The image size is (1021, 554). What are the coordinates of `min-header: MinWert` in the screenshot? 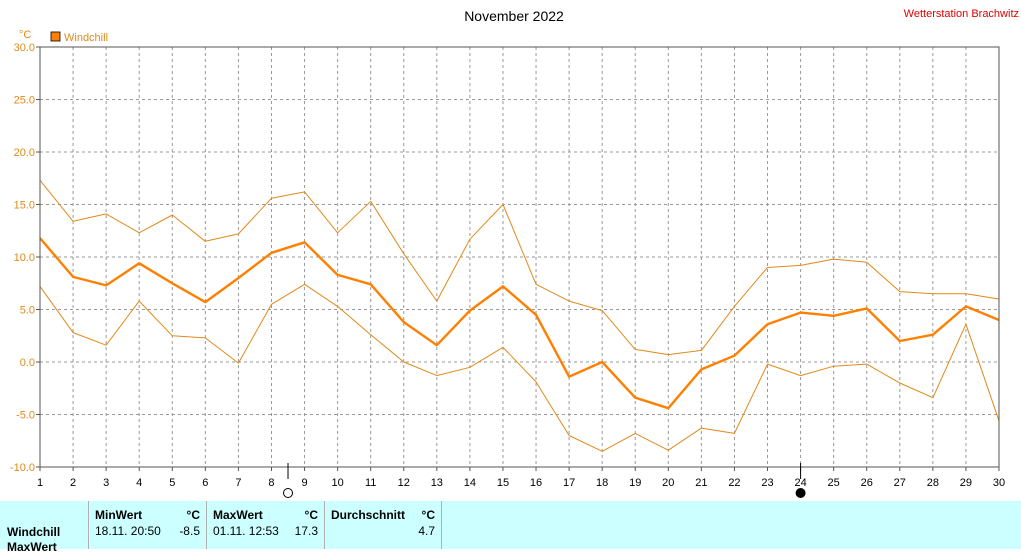 It's located at (119, 515).